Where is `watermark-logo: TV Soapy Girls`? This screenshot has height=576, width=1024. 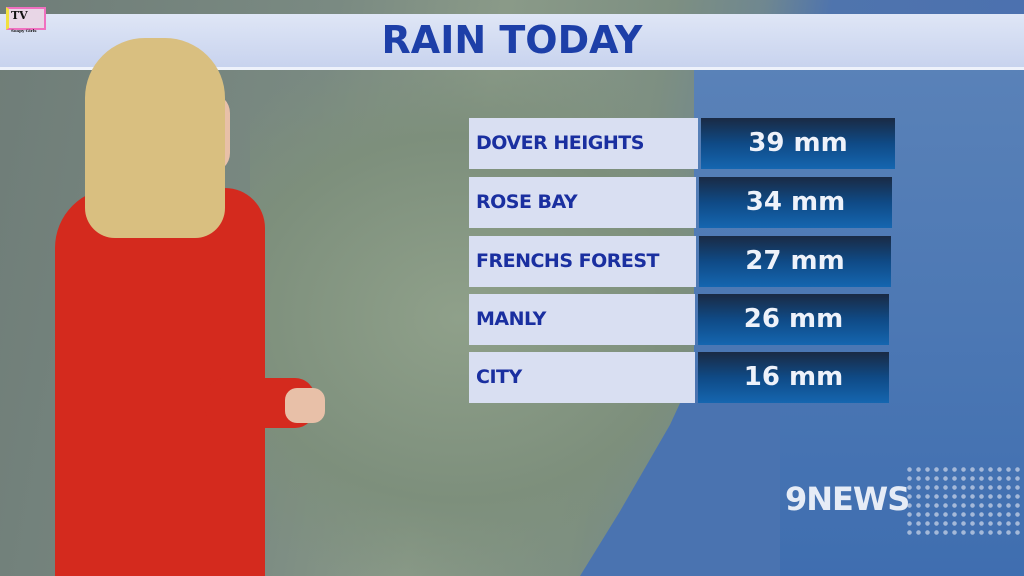
watermark-logo: TV Soapy Girls is located at coordinates (26, 20).